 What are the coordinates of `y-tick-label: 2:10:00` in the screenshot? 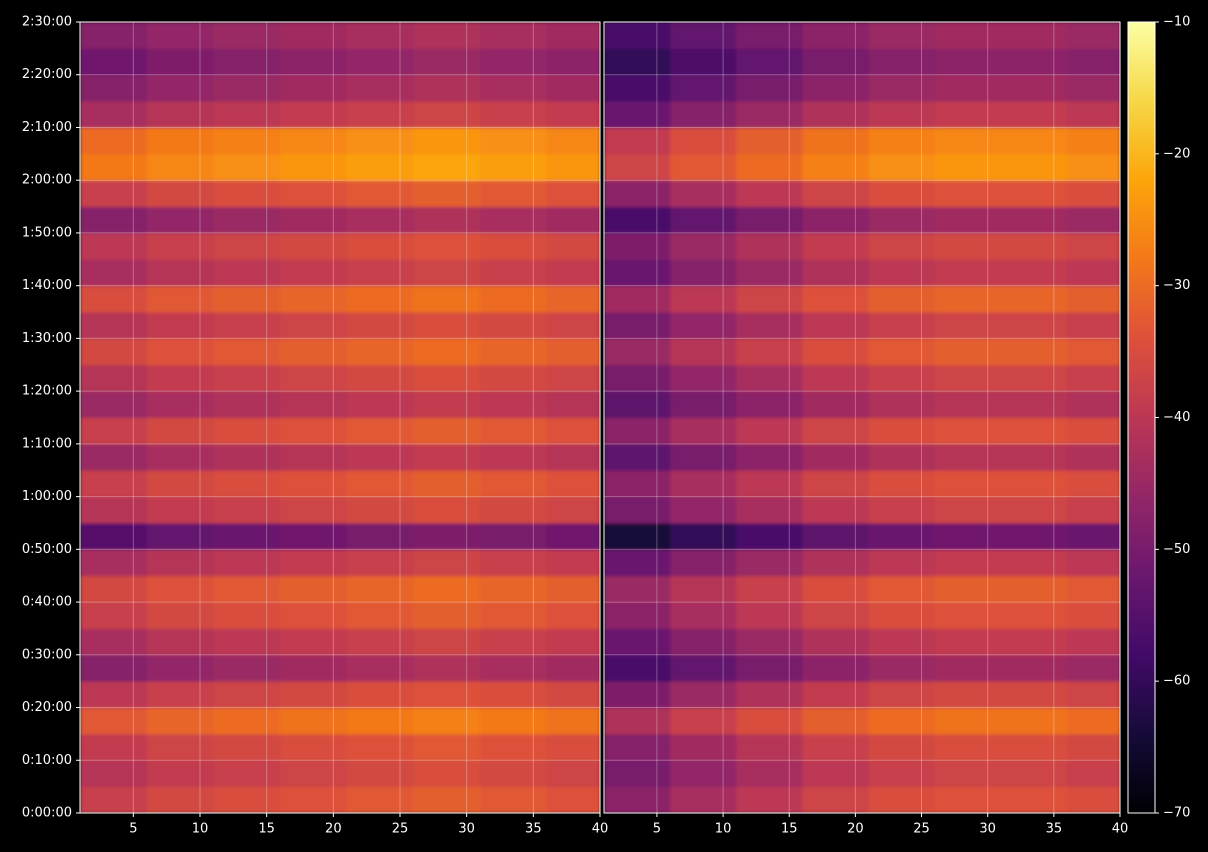 It's located at (47, 127).